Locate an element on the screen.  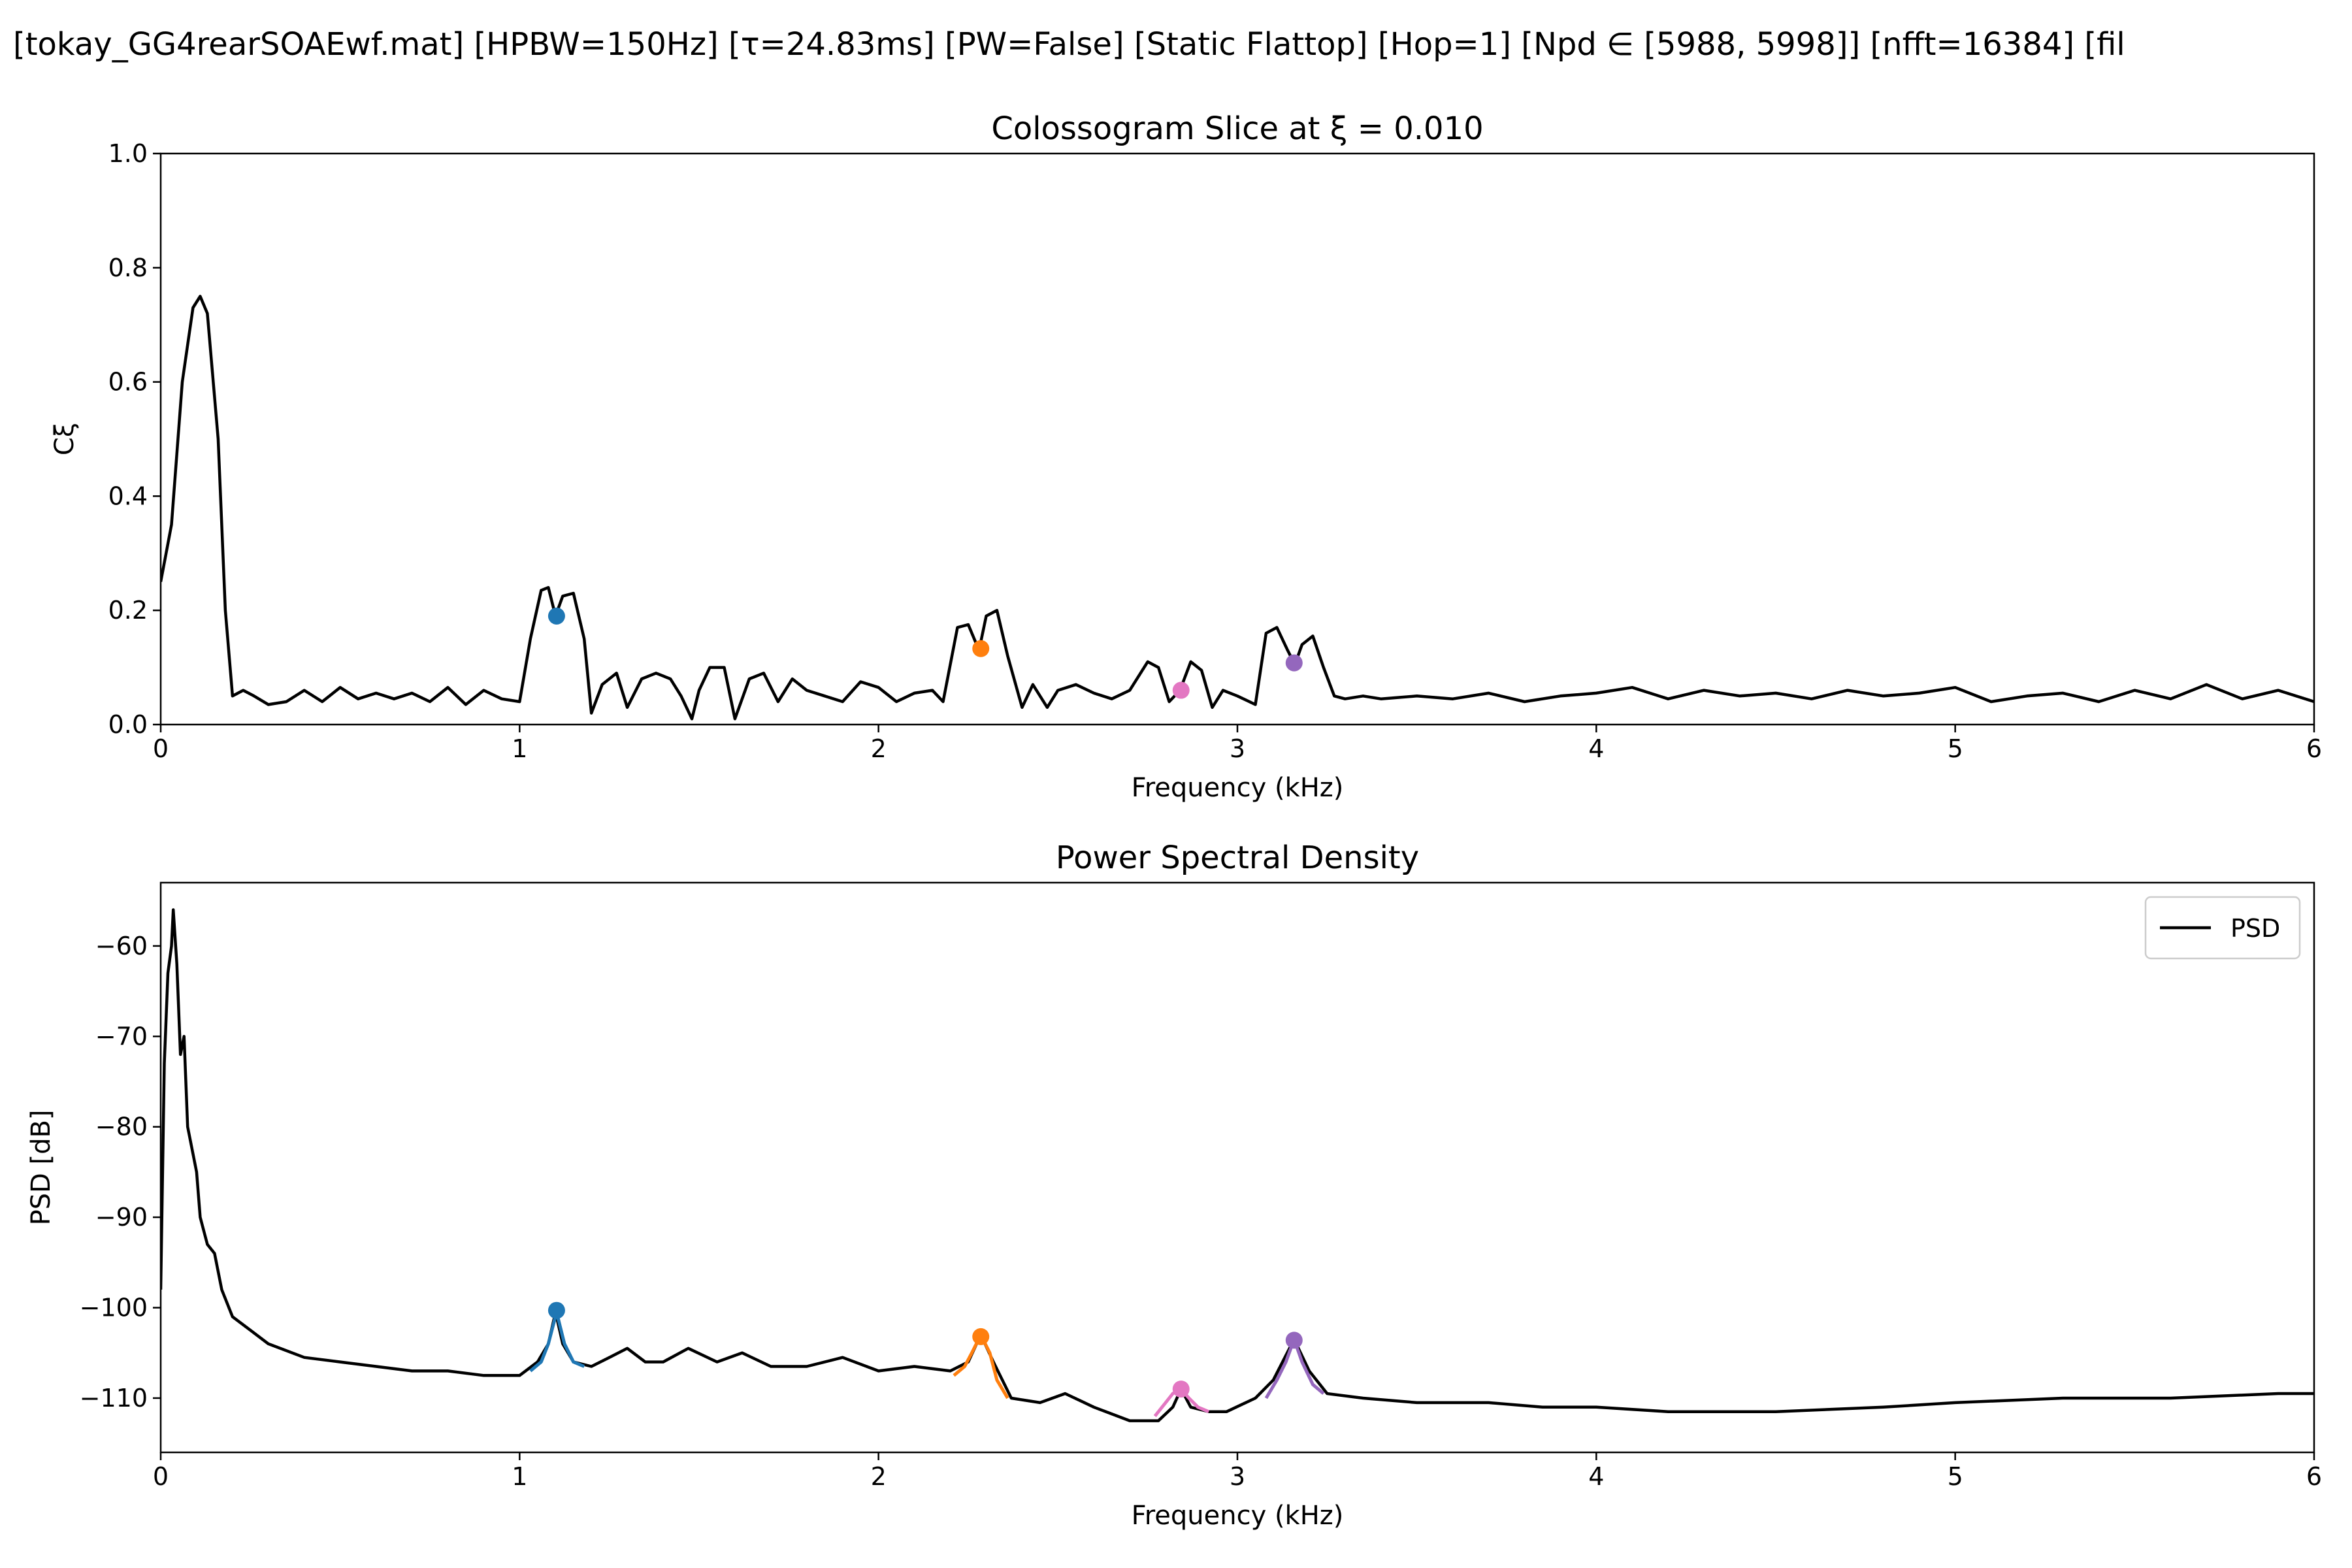
psd-xtick-label: 2 is located at coordinates (879, 1476).